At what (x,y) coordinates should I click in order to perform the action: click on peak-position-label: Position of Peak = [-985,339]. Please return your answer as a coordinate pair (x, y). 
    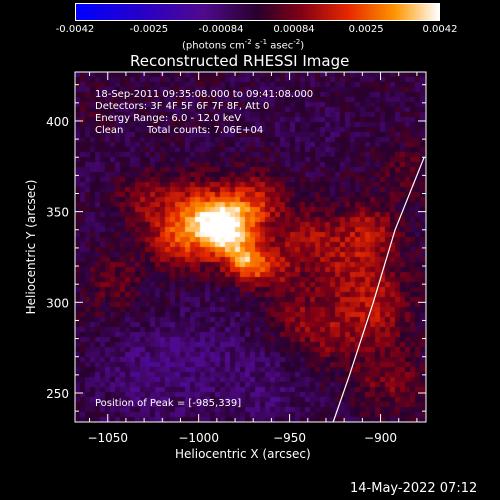
    Looking at the image, I should click on (168, 403).